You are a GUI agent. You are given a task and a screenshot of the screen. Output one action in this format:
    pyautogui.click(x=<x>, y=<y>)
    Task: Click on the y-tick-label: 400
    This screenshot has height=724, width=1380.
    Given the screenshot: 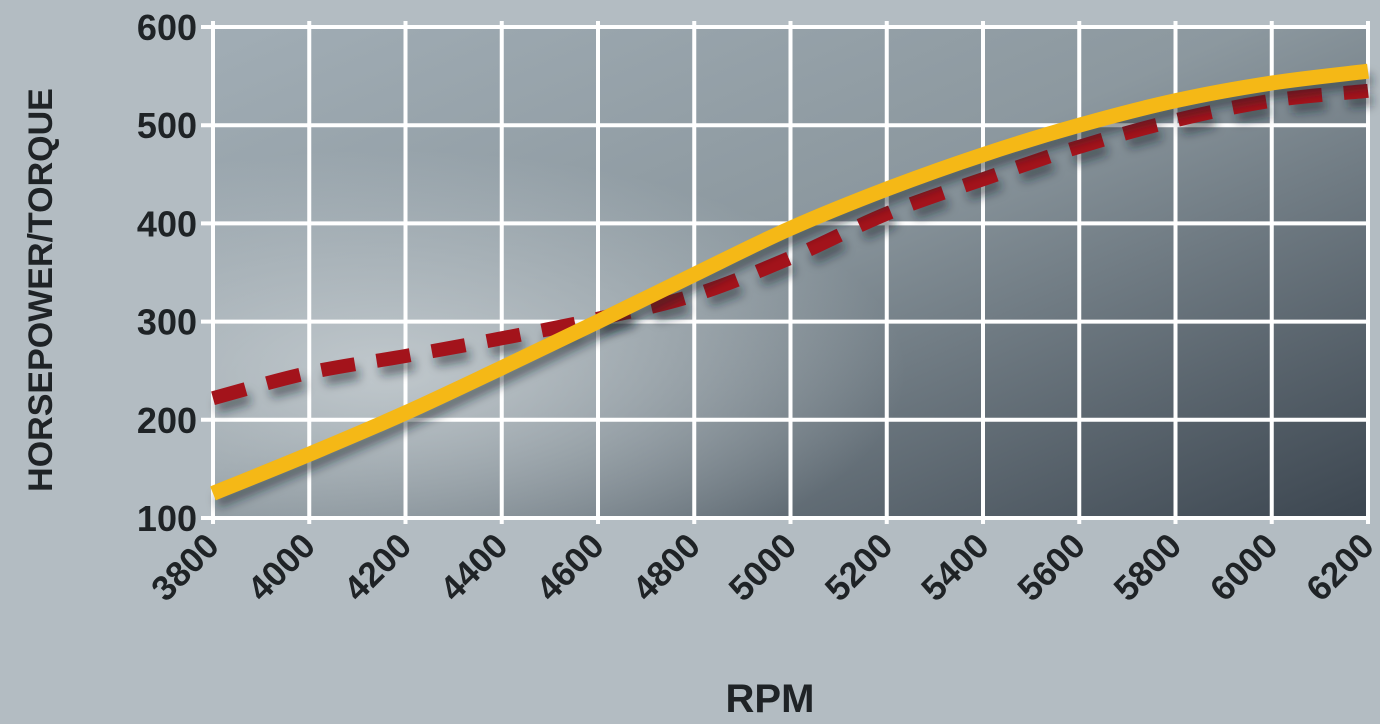 What is the action you would take?
    pyautogui.click(x=167, y=223)
    